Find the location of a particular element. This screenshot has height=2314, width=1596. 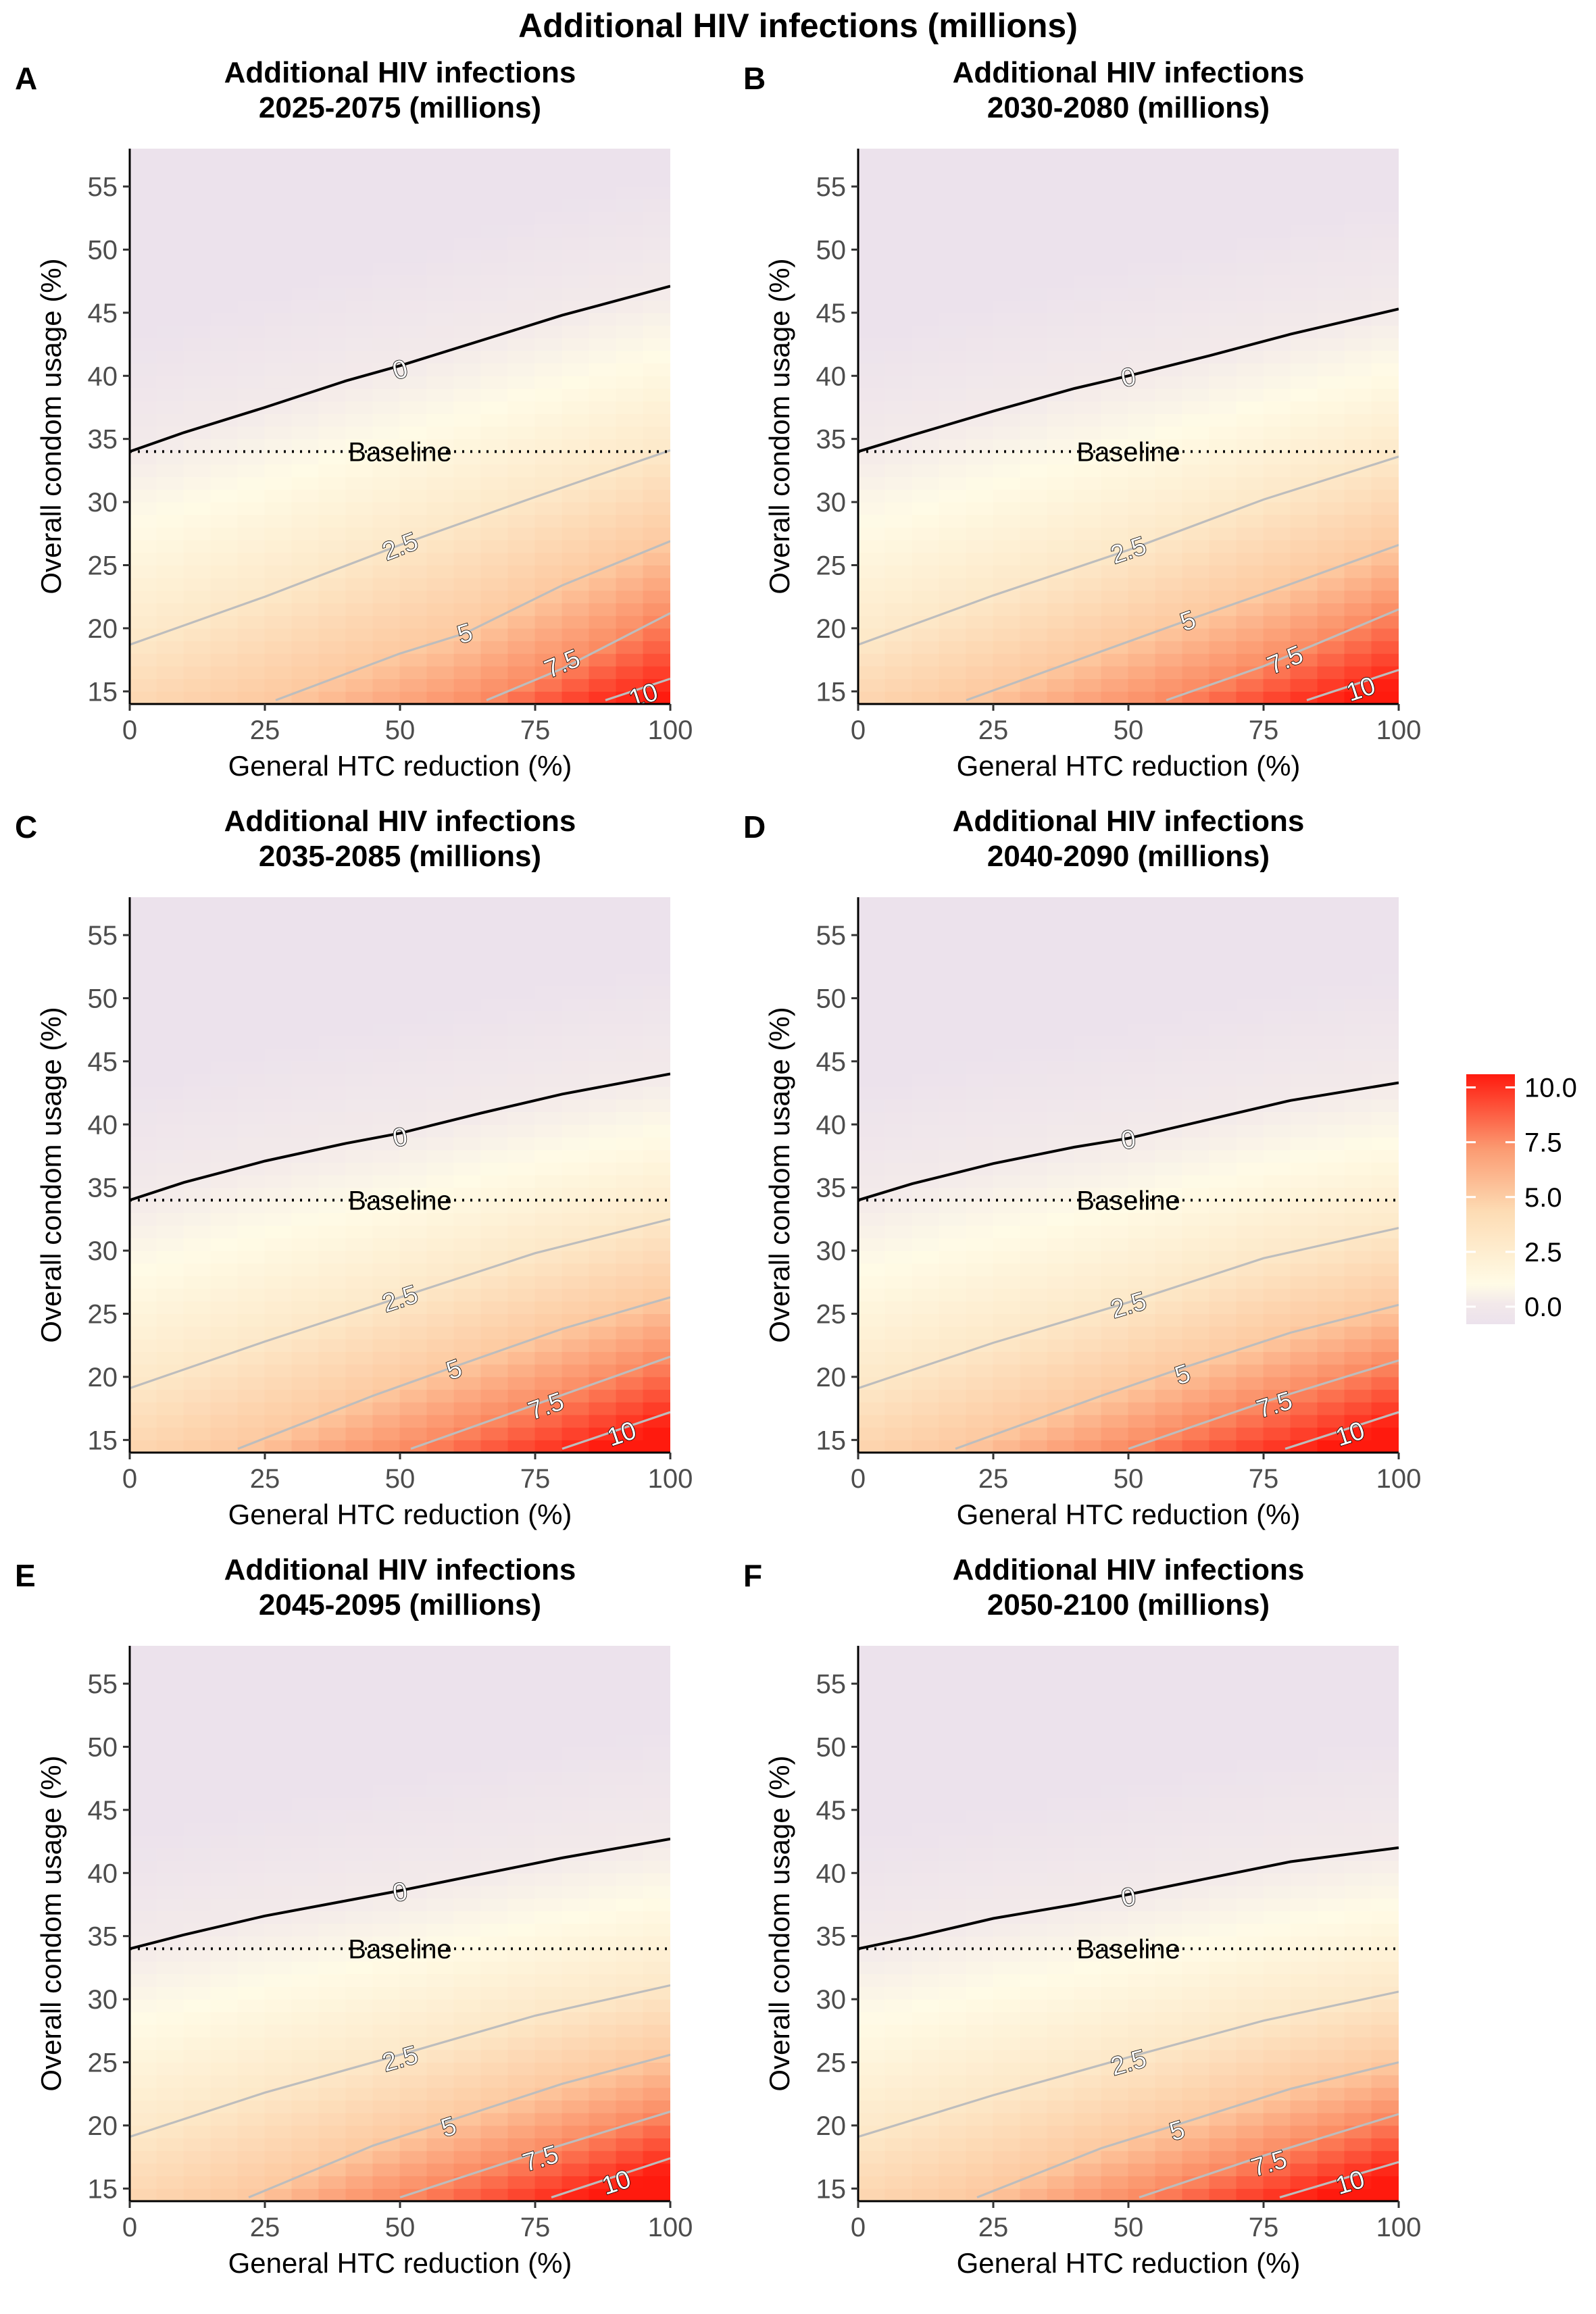

y-tick-label: 35 is located at coordinates (103, 1937).